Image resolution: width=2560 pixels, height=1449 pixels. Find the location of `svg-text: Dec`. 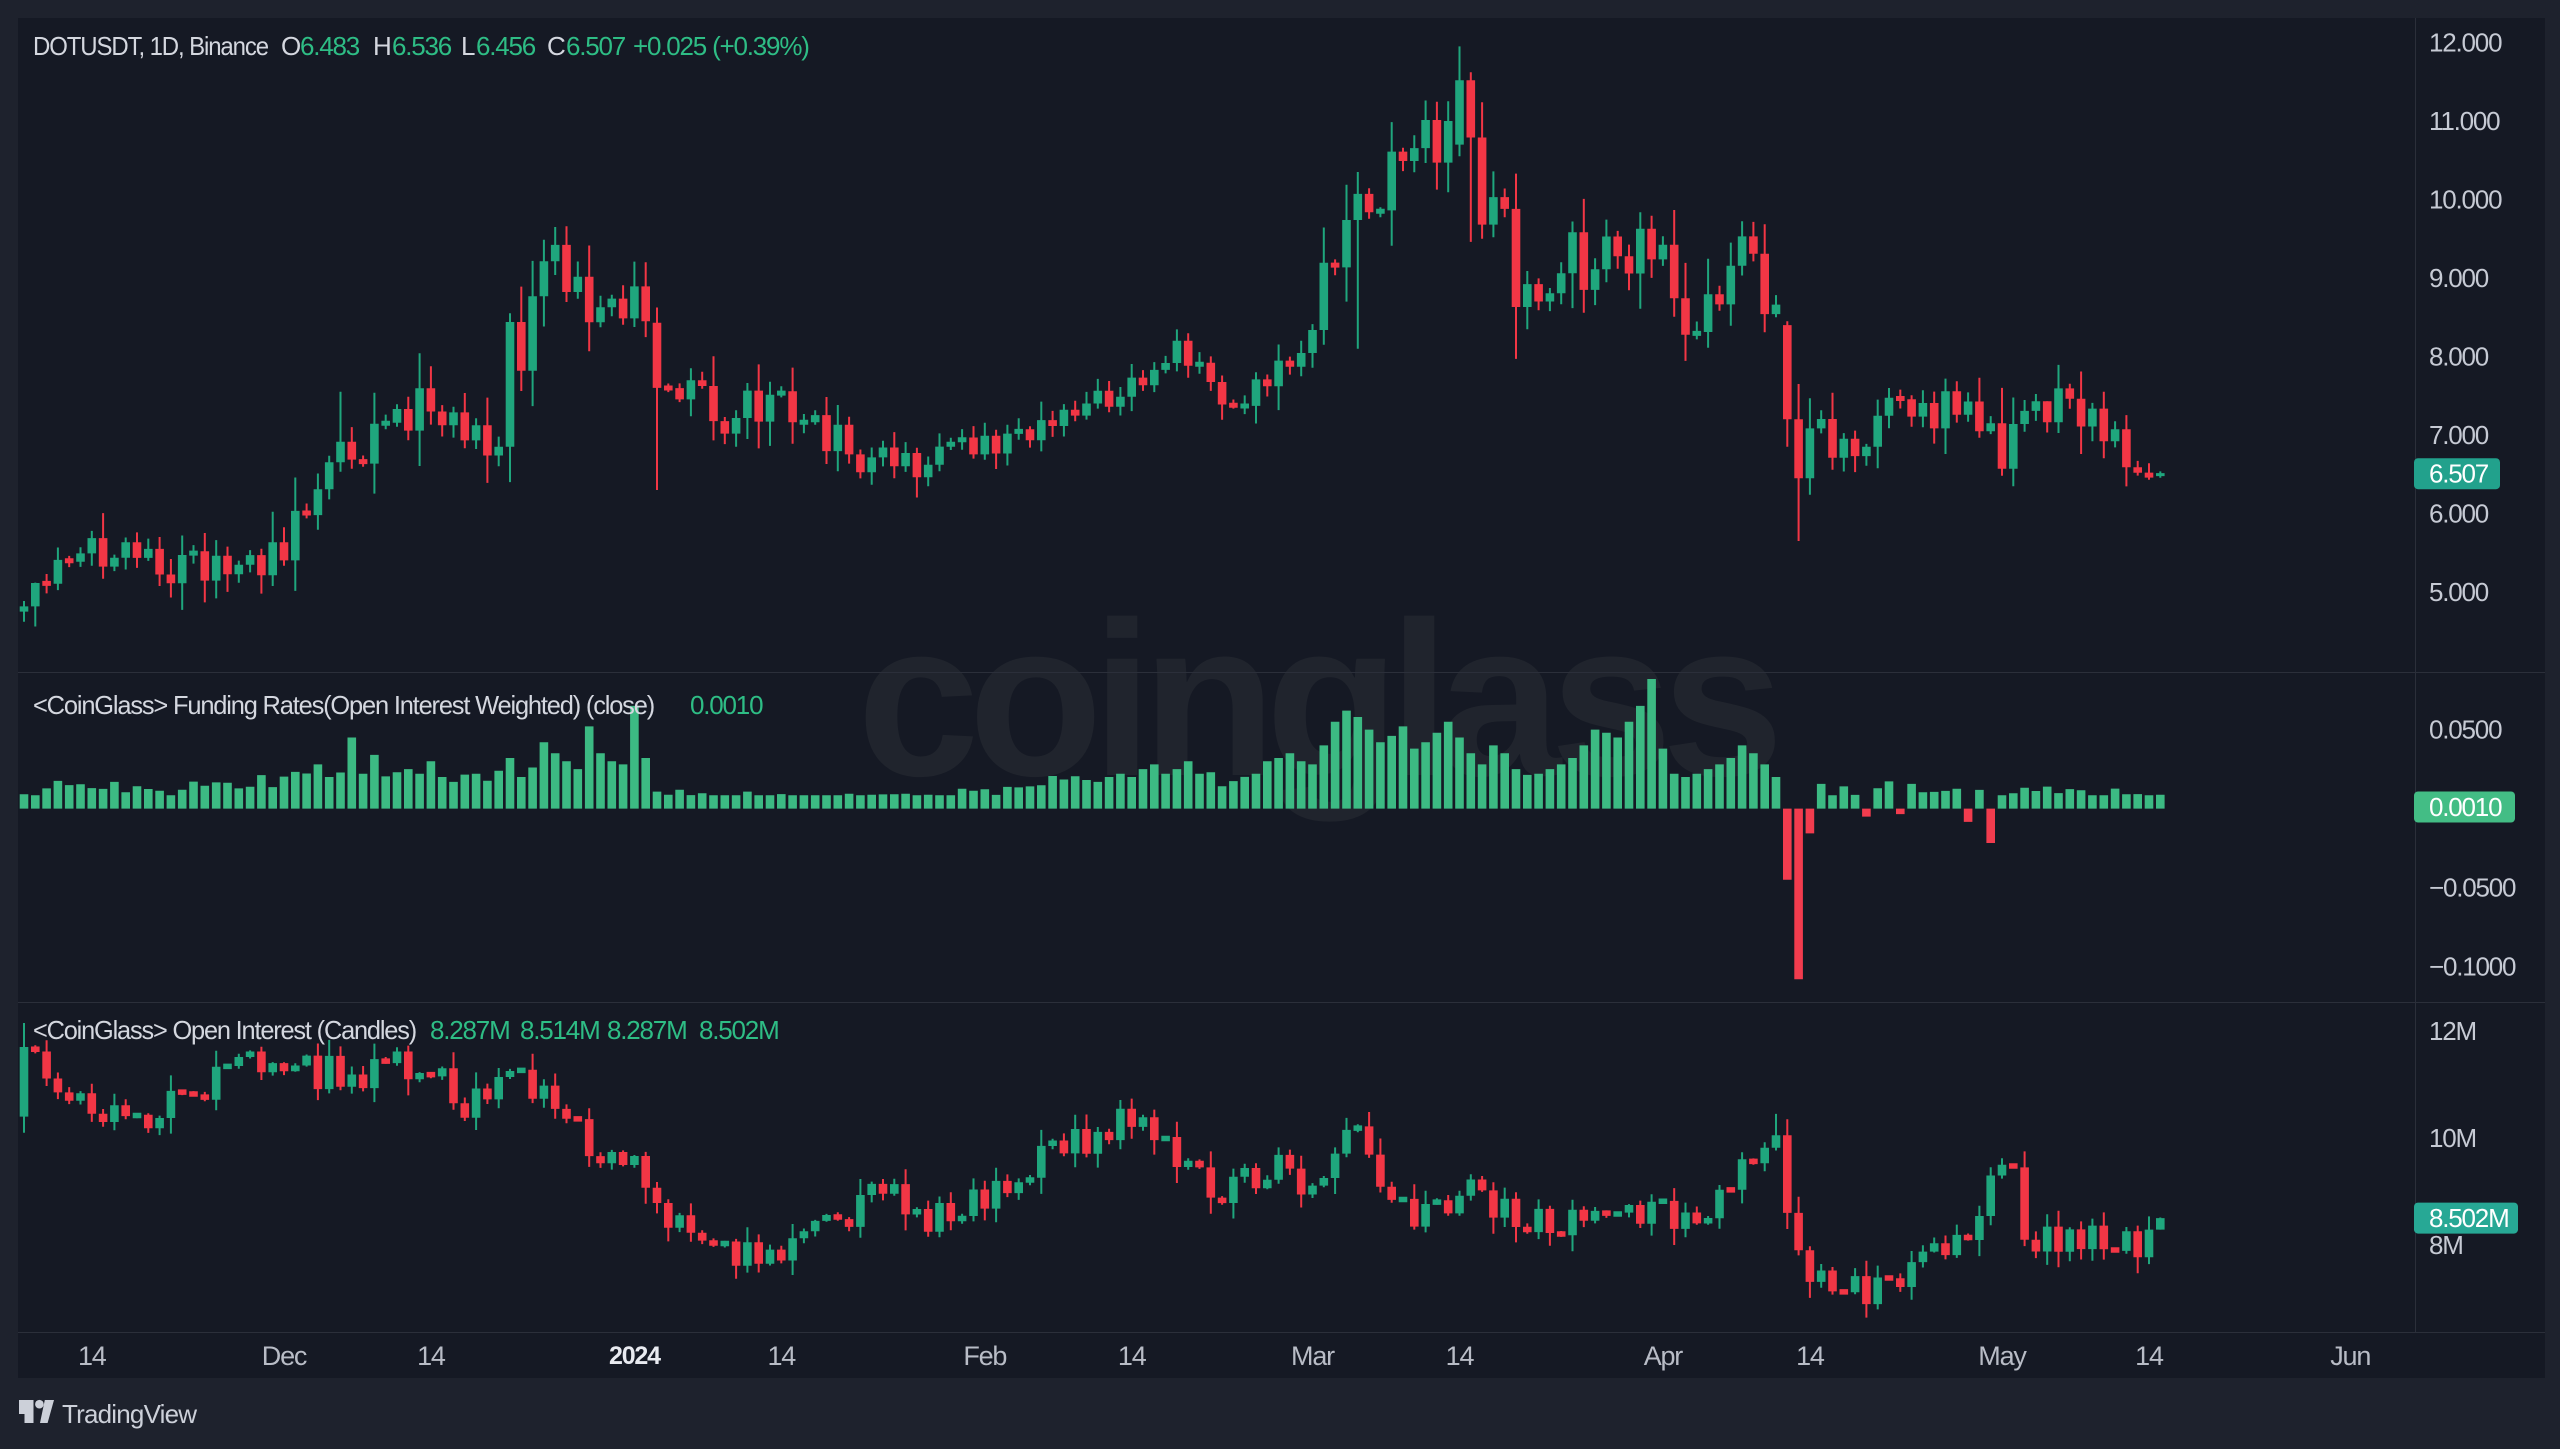

svg-text: Dec is located at coordinates (284, 1356).